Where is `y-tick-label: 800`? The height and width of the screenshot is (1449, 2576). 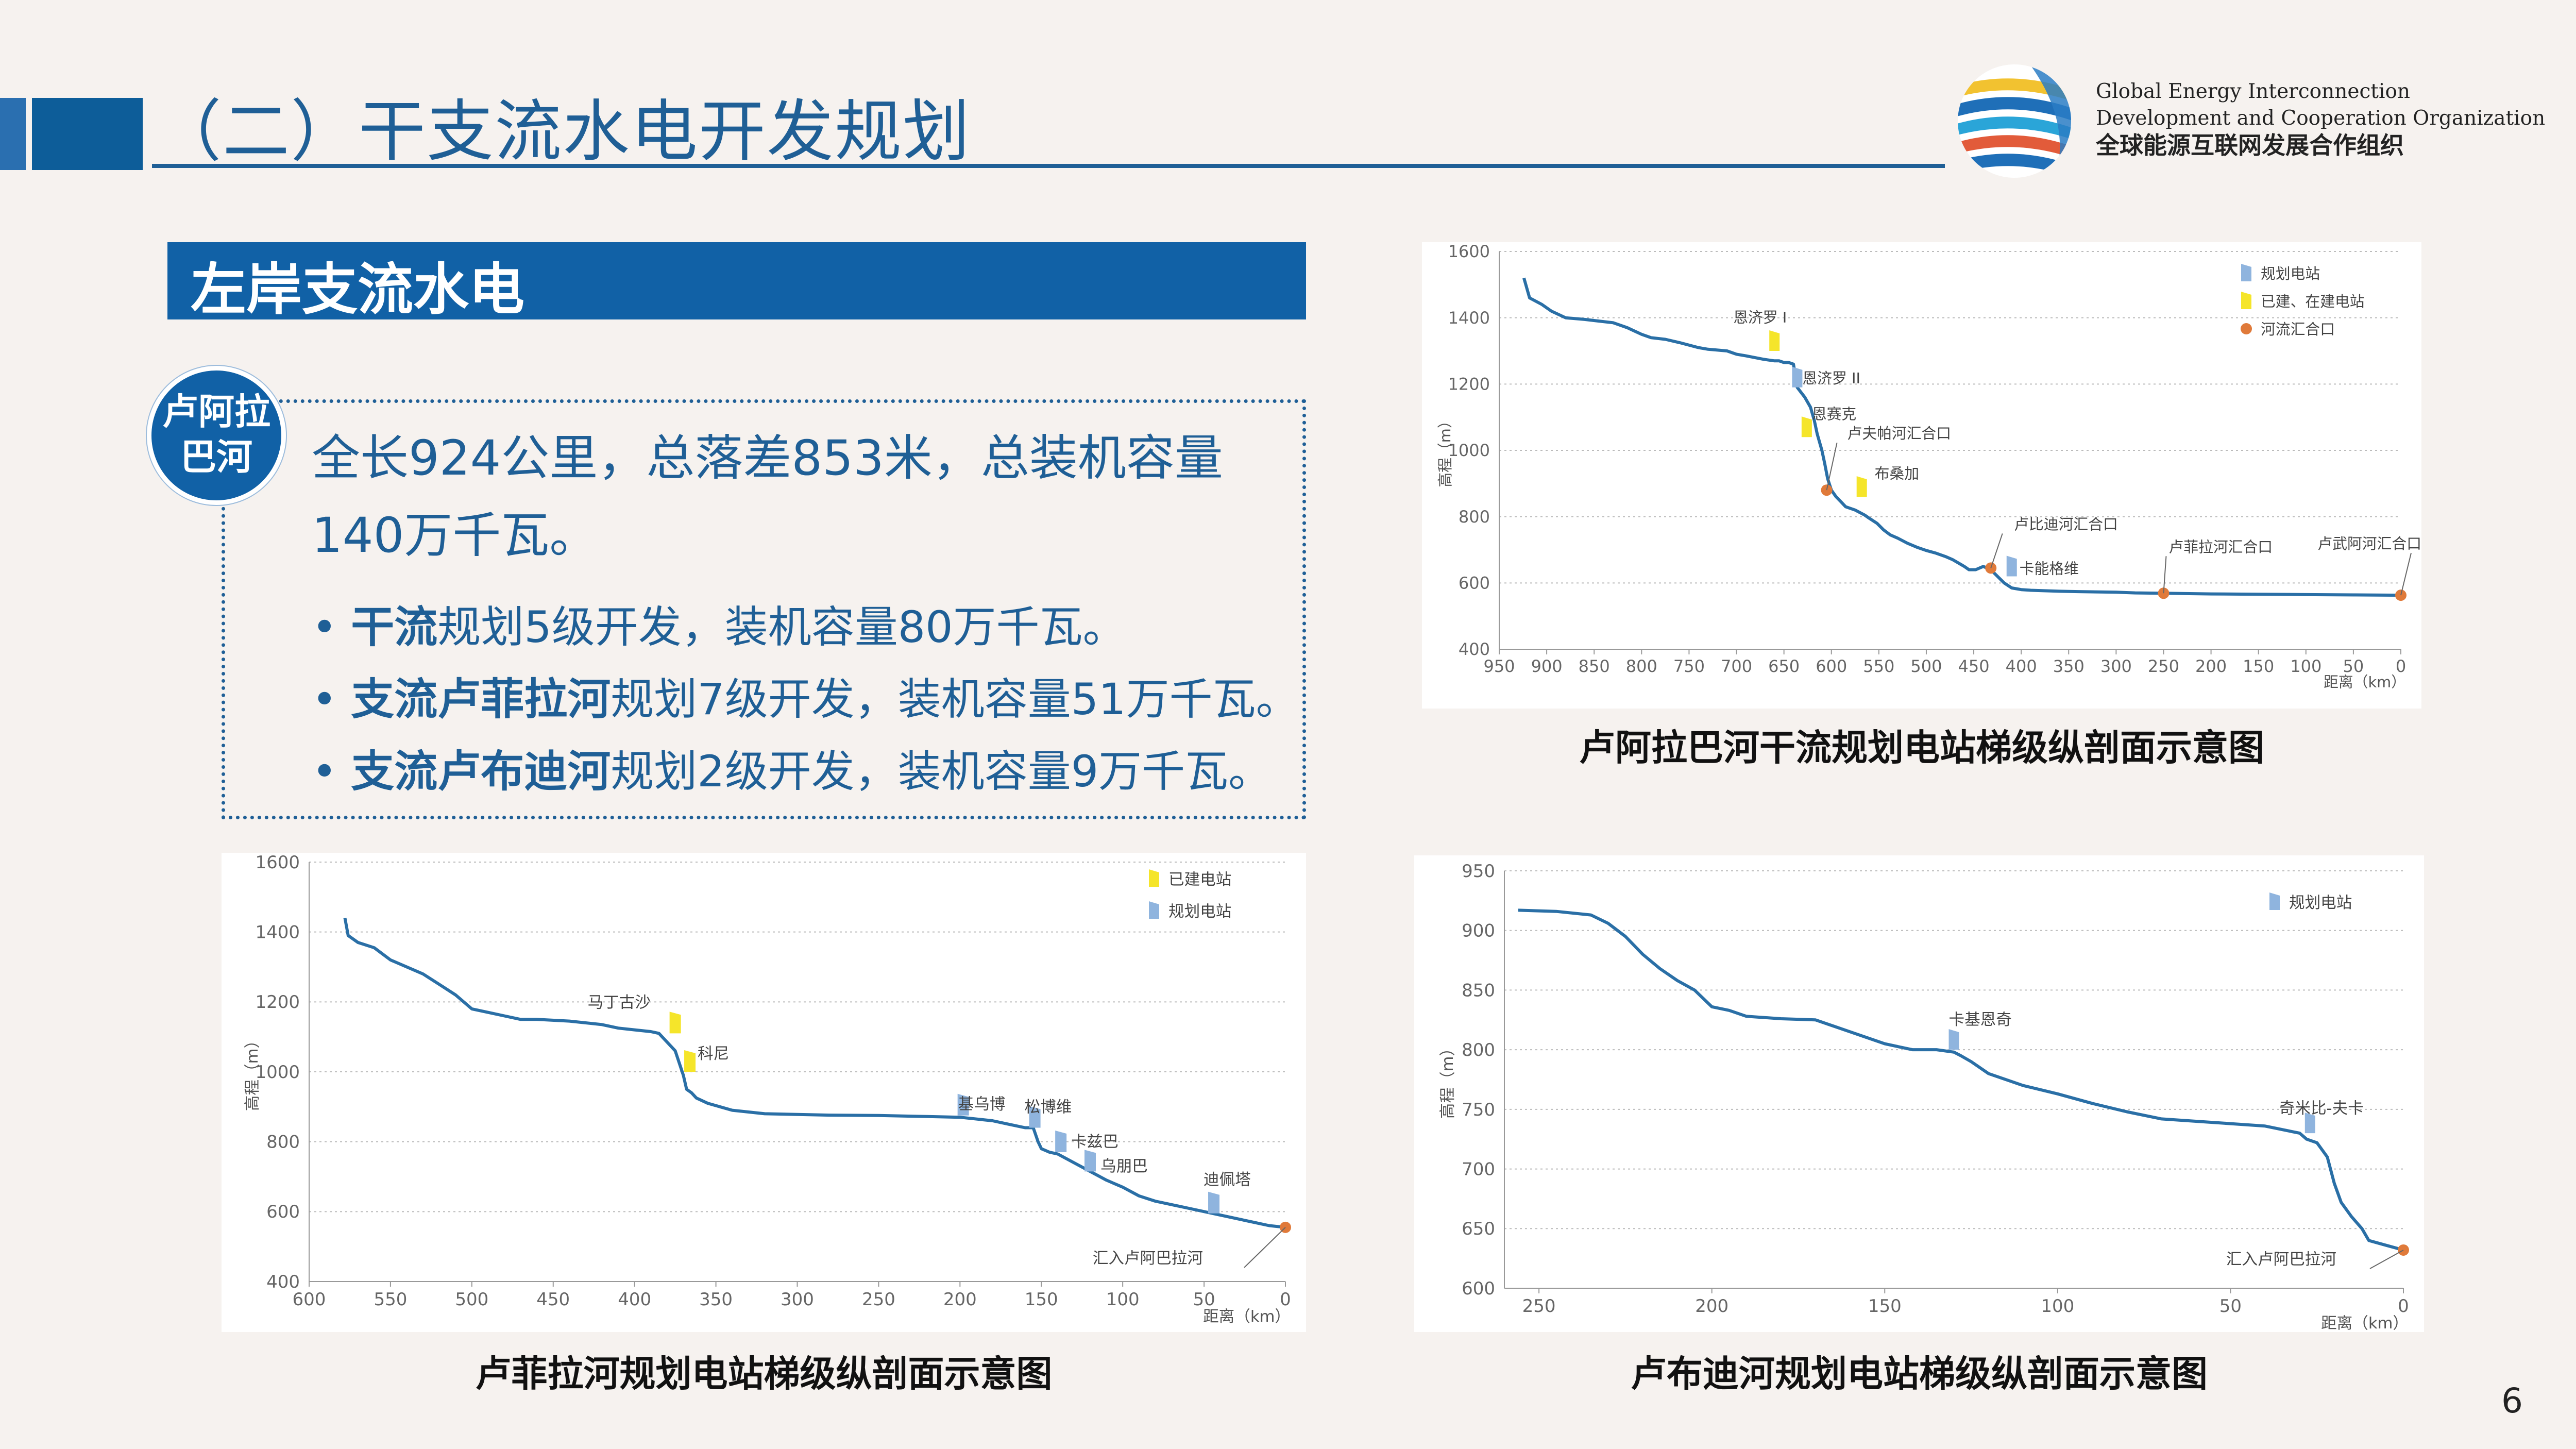
y-tick-label: 800 is located at coordinates (1479, 1050).